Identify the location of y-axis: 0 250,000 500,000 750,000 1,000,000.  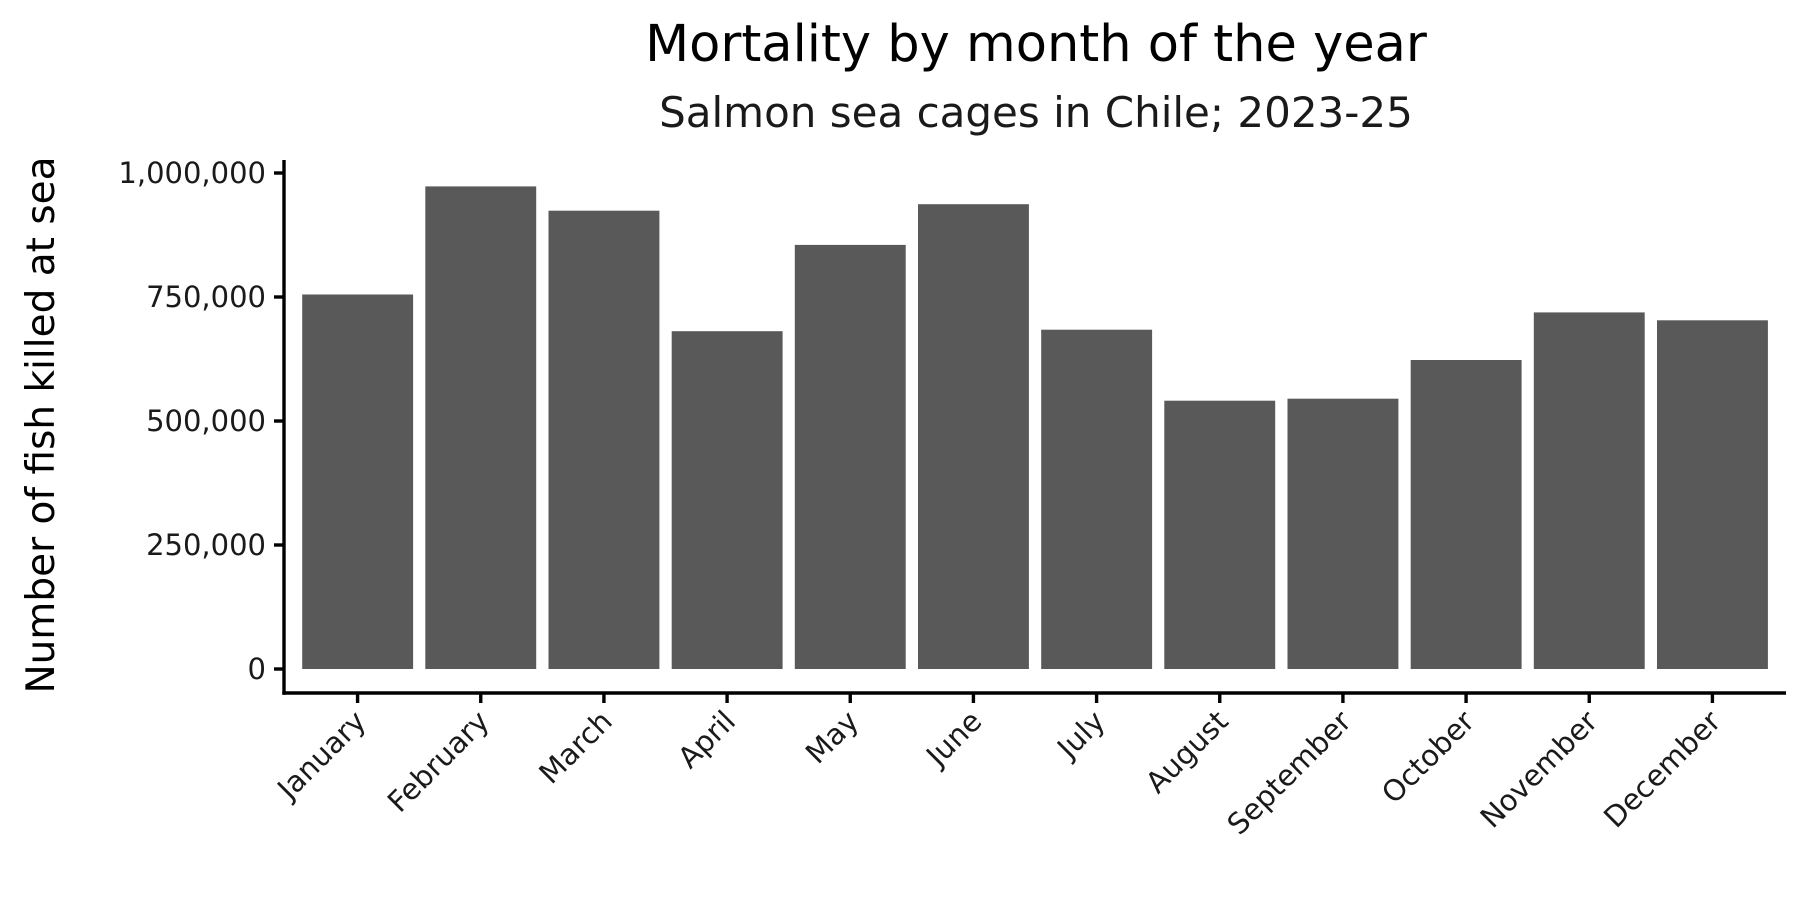
(202, 425).